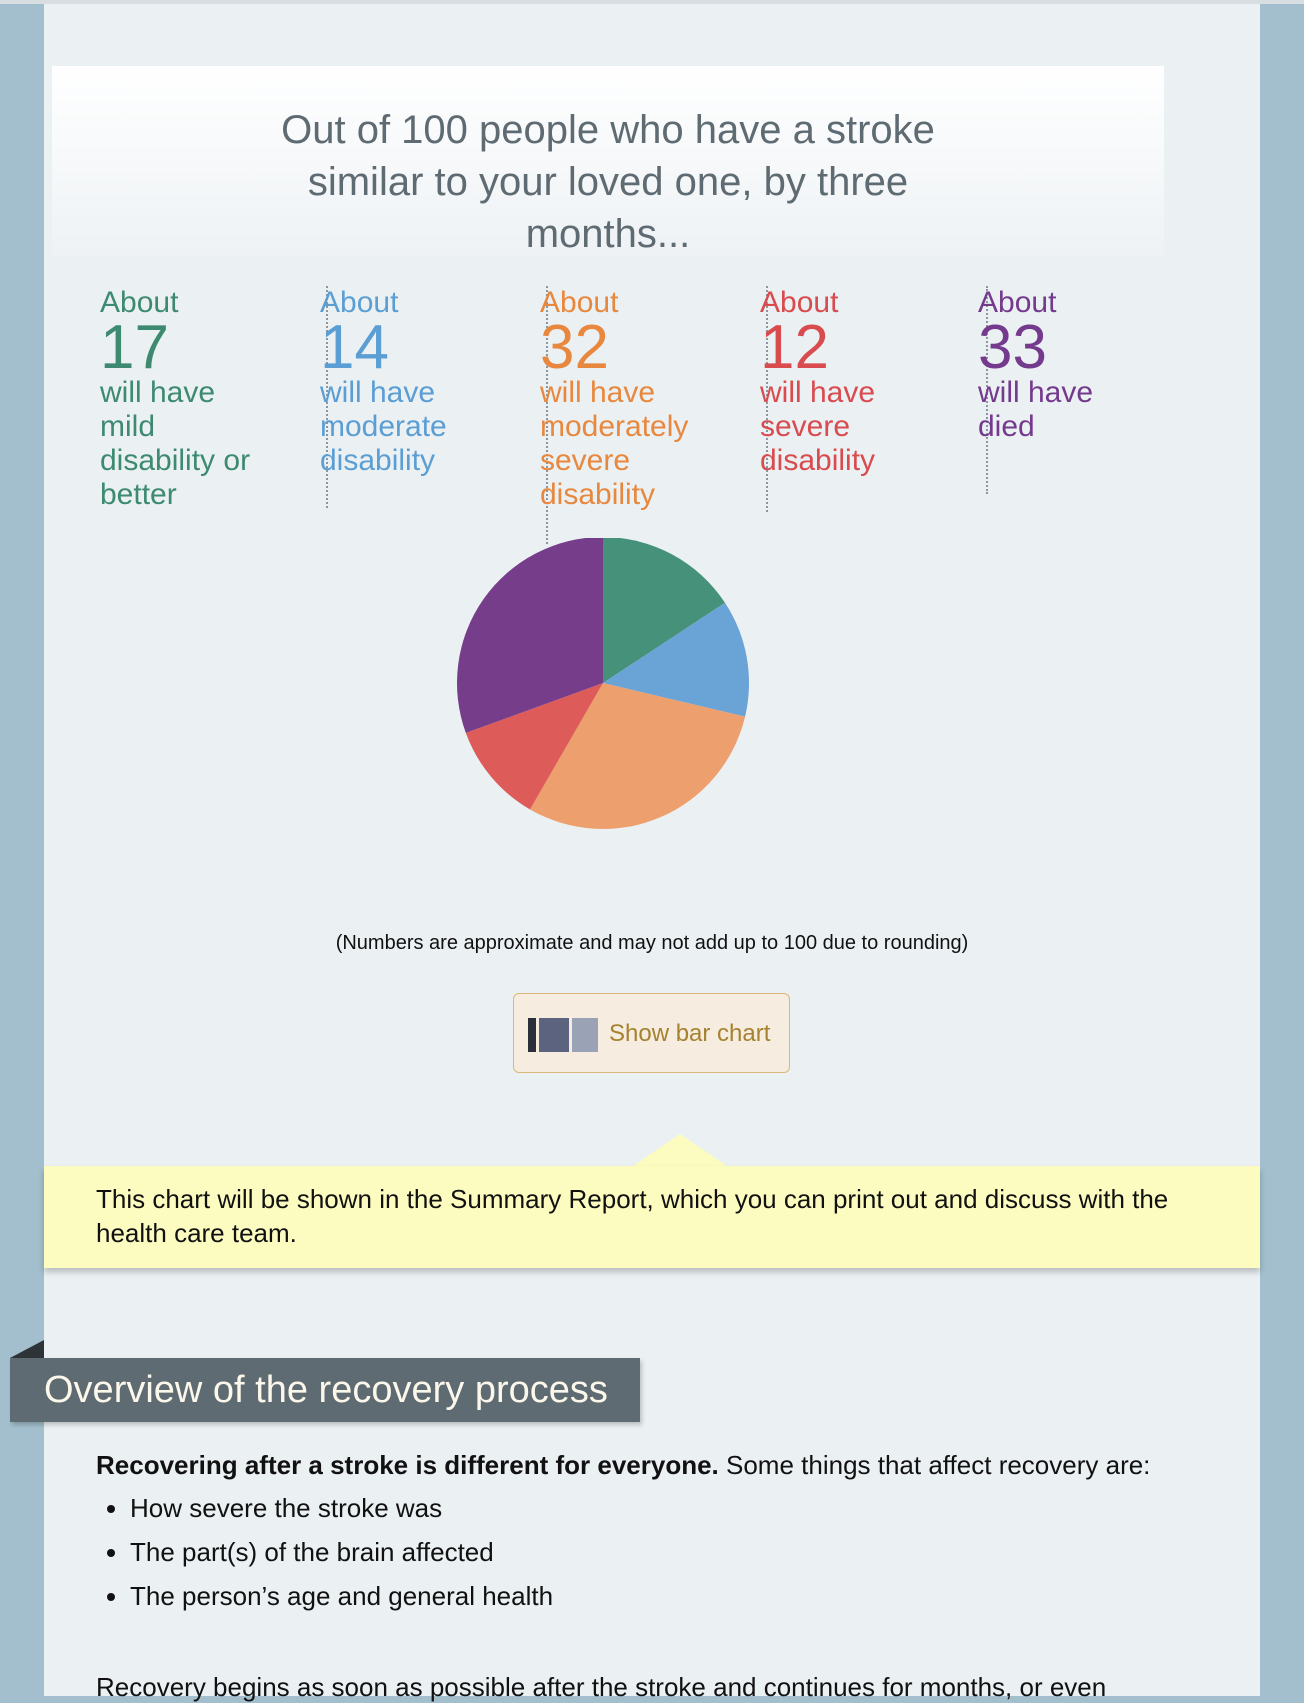 This screenshot has width=1304, height=1703. What do you see at coordinates (574, 347) in the screenshot?
I see `stat-number: 32` at bounding box center [574, 347].